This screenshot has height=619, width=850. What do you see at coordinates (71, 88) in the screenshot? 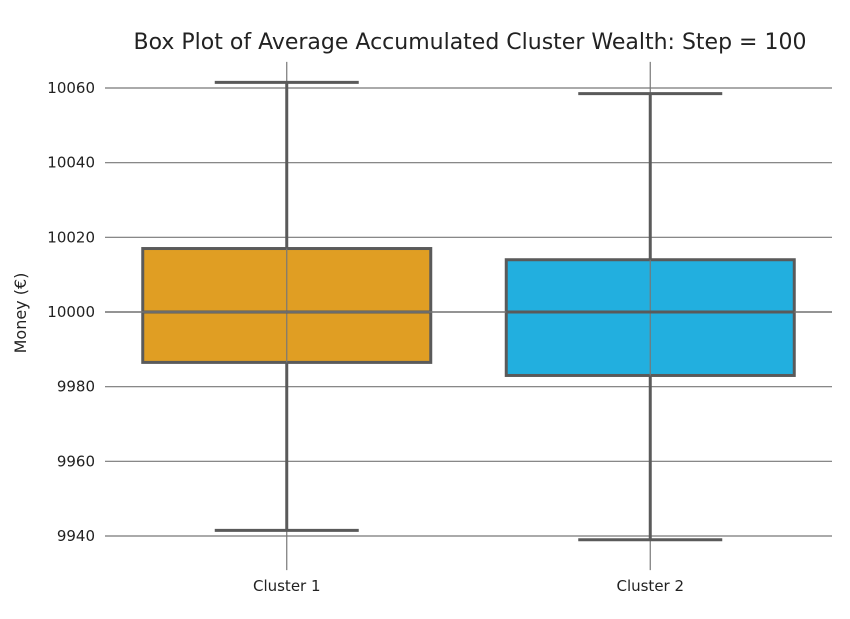
I see `y-tick-label: 10060` at bounding box center [71, 88].